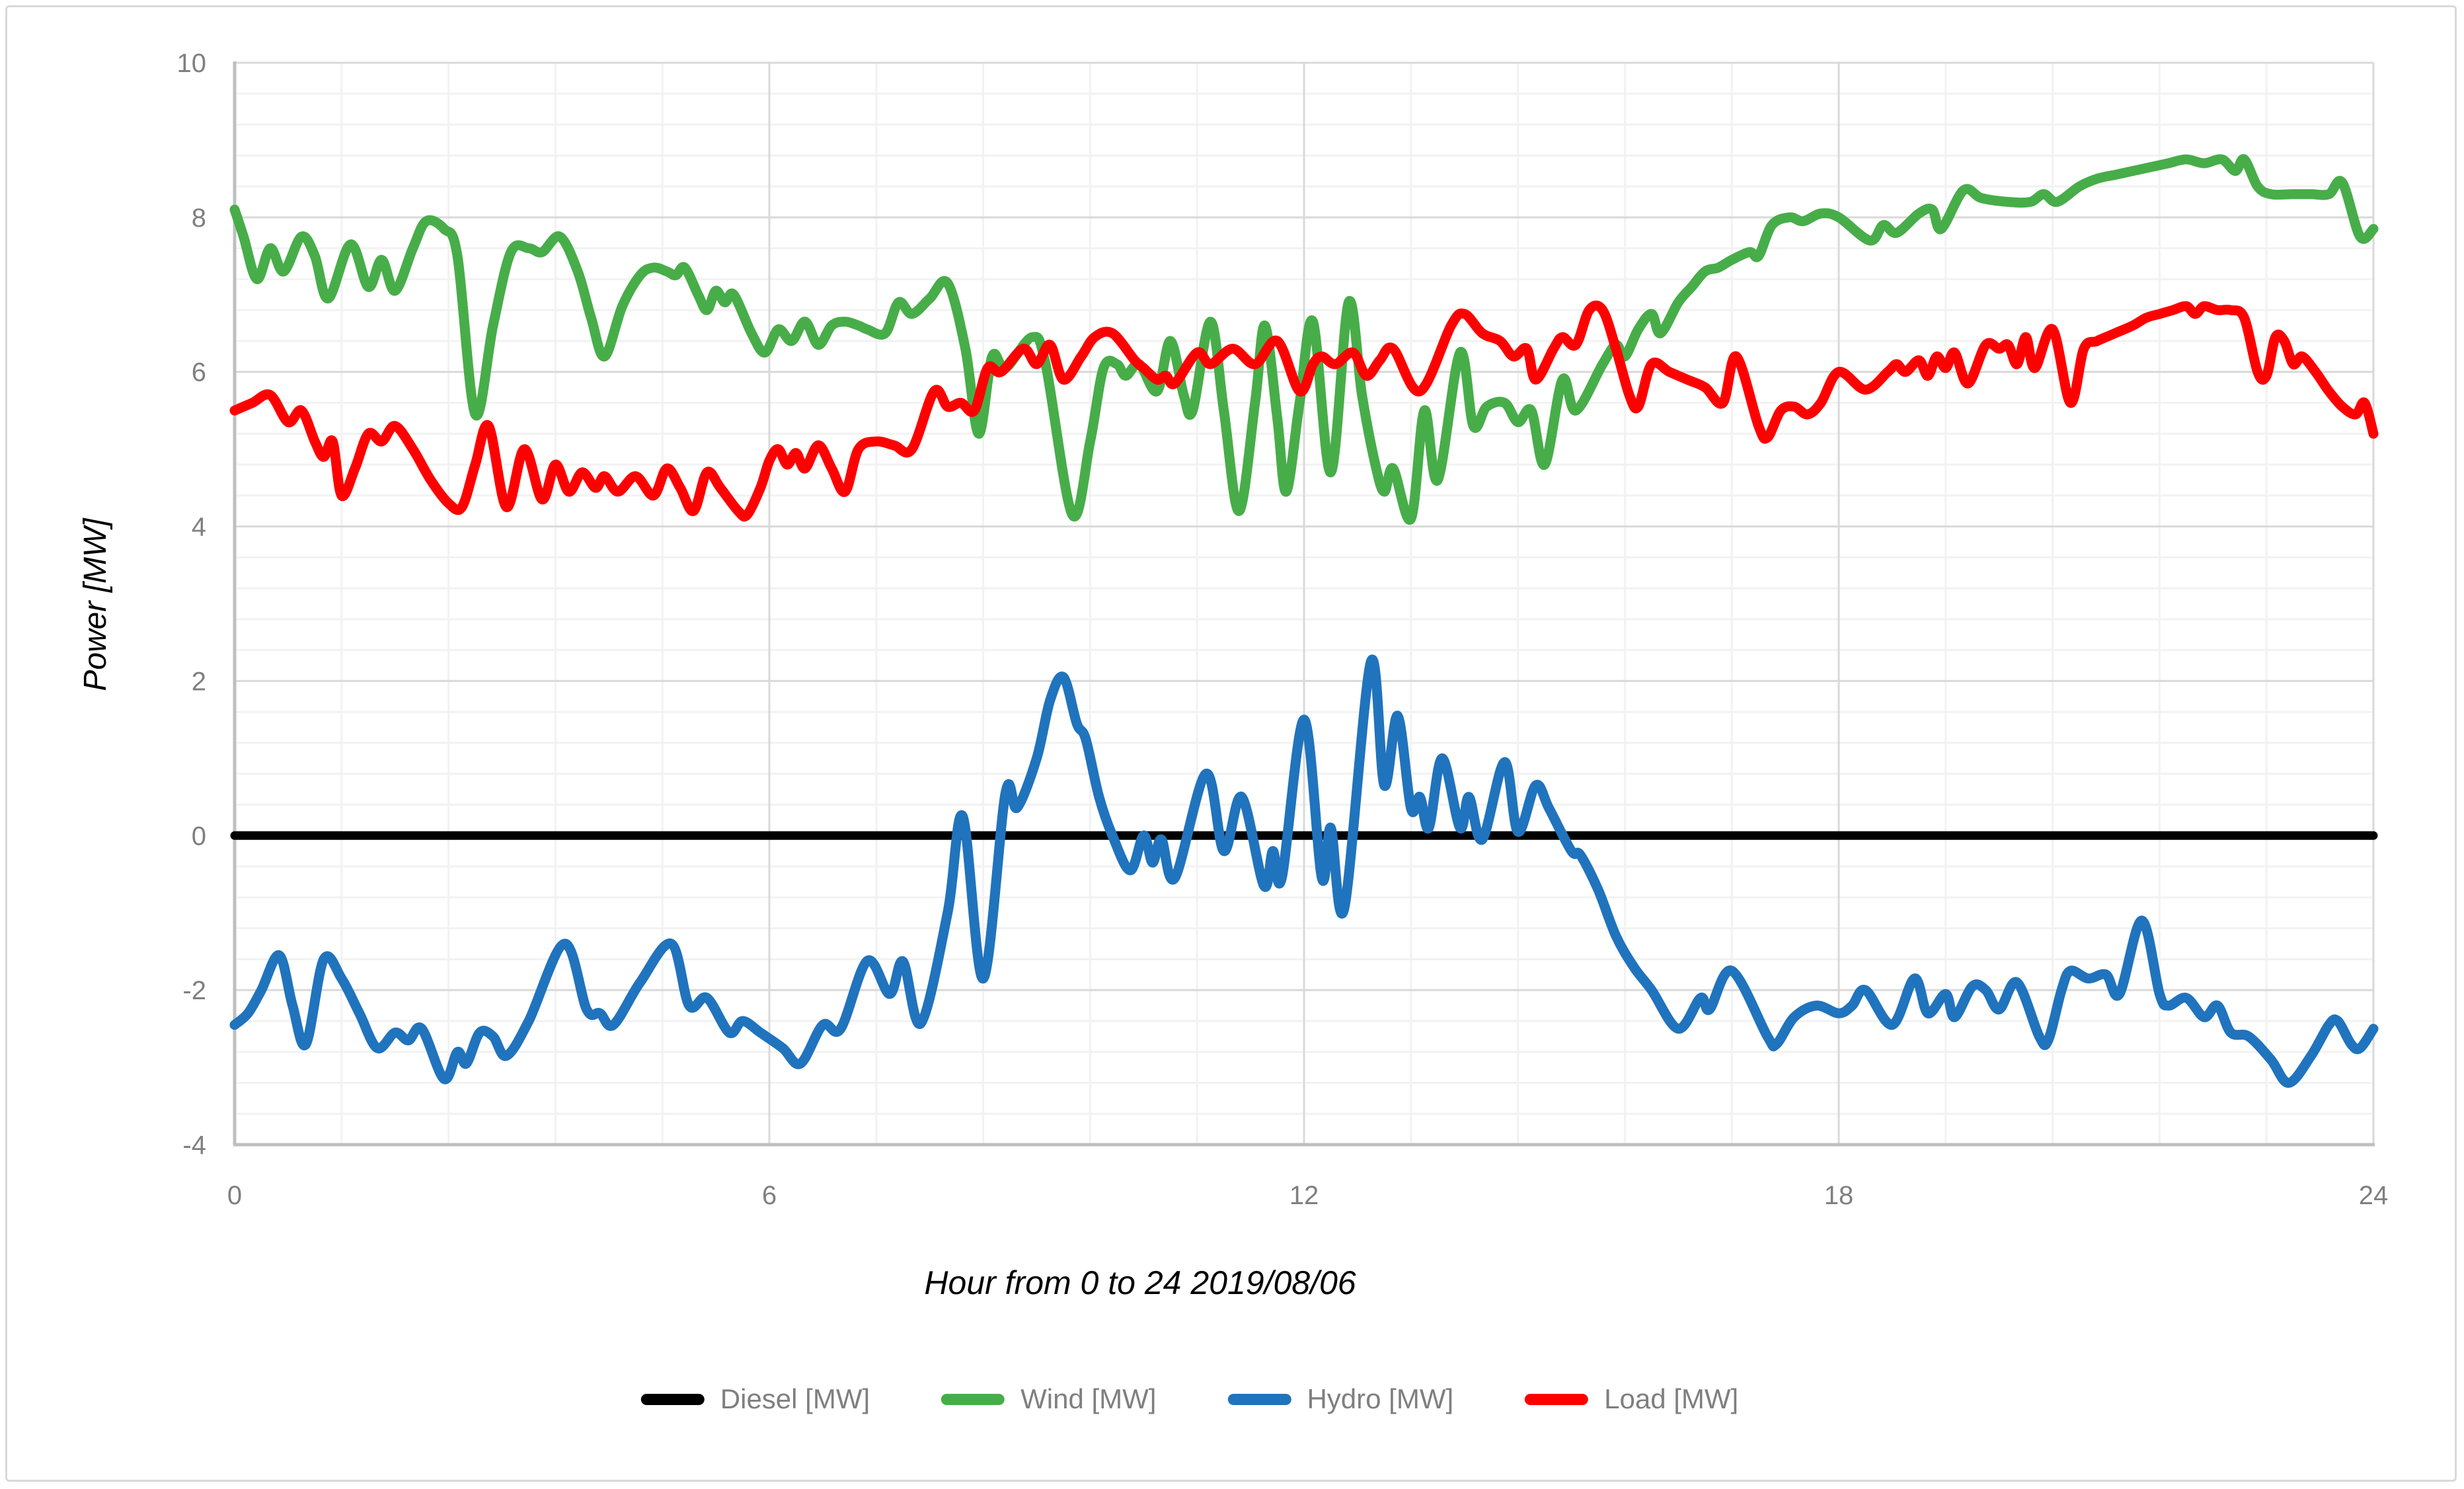  What do you see at coordinates (192, 63) in the screenshot?
I see `y-tick-label: 10` at bounding box center [192, 63].